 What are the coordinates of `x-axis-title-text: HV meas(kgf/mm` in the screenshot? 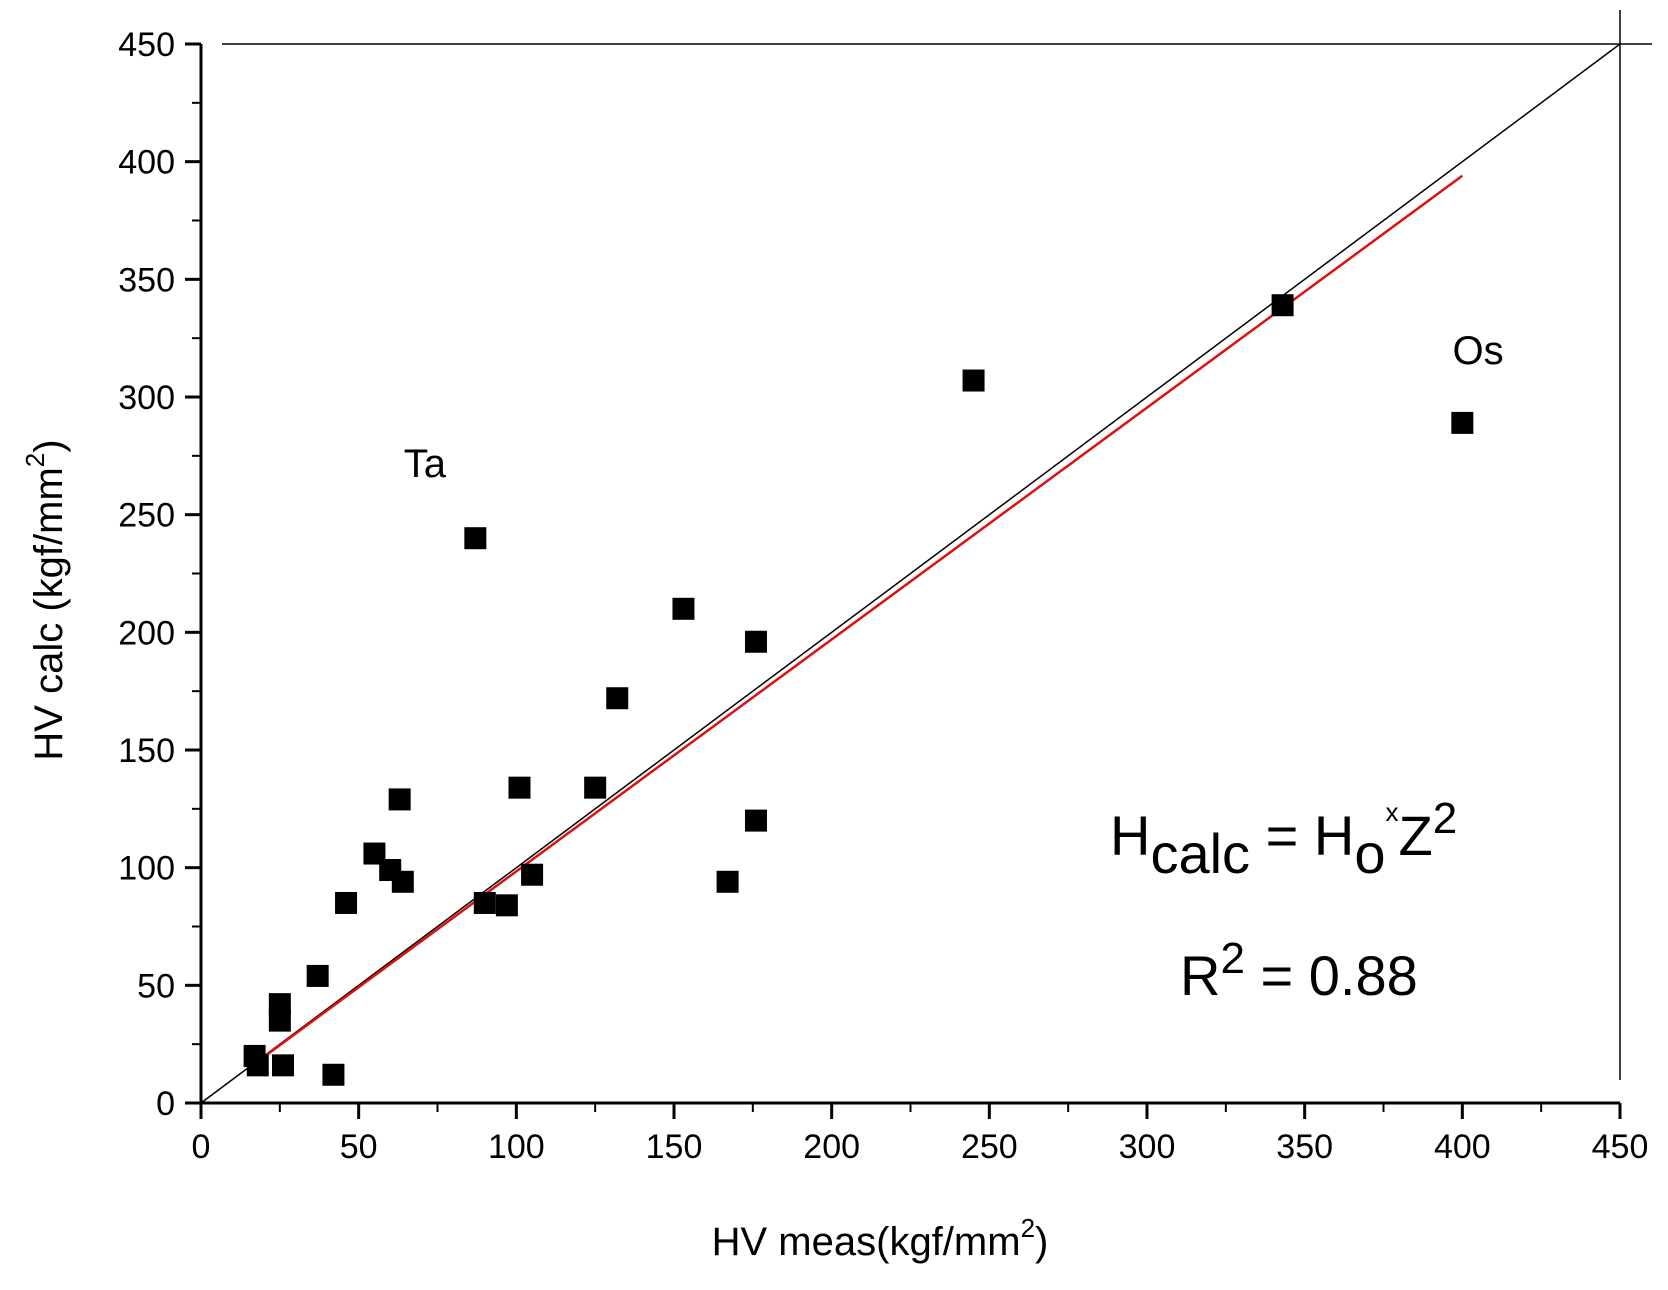 It's located at (866, 1242).